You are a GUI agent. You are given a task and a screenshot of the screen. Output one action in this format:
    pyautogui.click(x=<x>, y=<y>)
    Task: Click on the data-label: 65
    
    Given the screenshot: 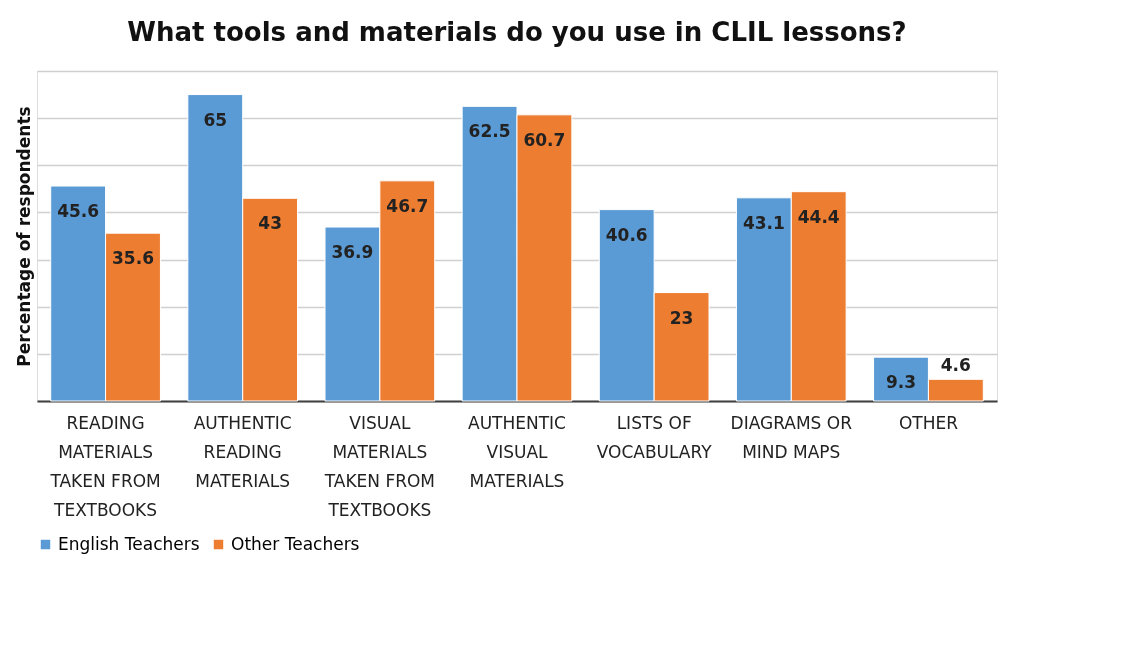 What is the action you would take?
    pyautogui.click(x=215, y=119)
    